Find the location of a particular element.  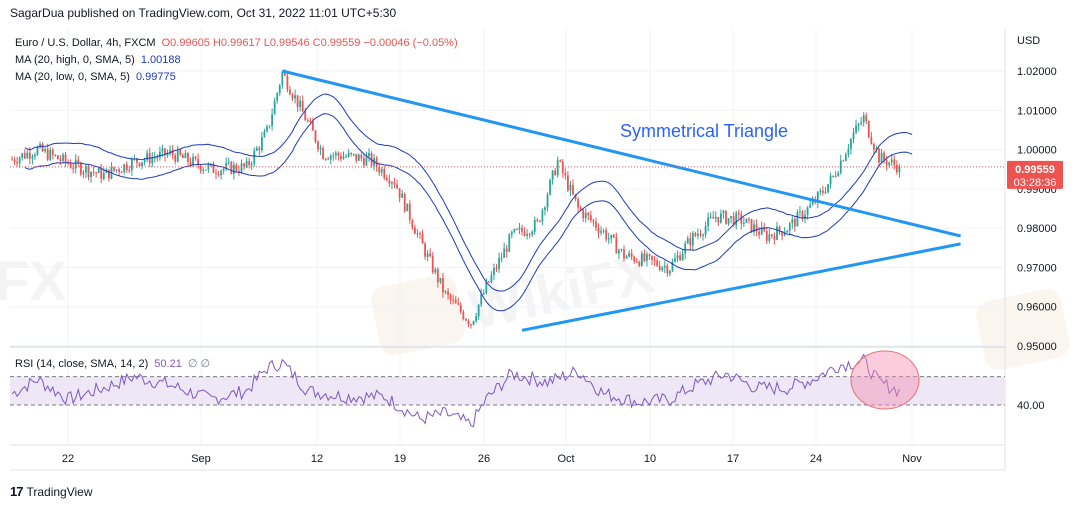

price-axis-title: USD is located at coordinates (1028, 41).